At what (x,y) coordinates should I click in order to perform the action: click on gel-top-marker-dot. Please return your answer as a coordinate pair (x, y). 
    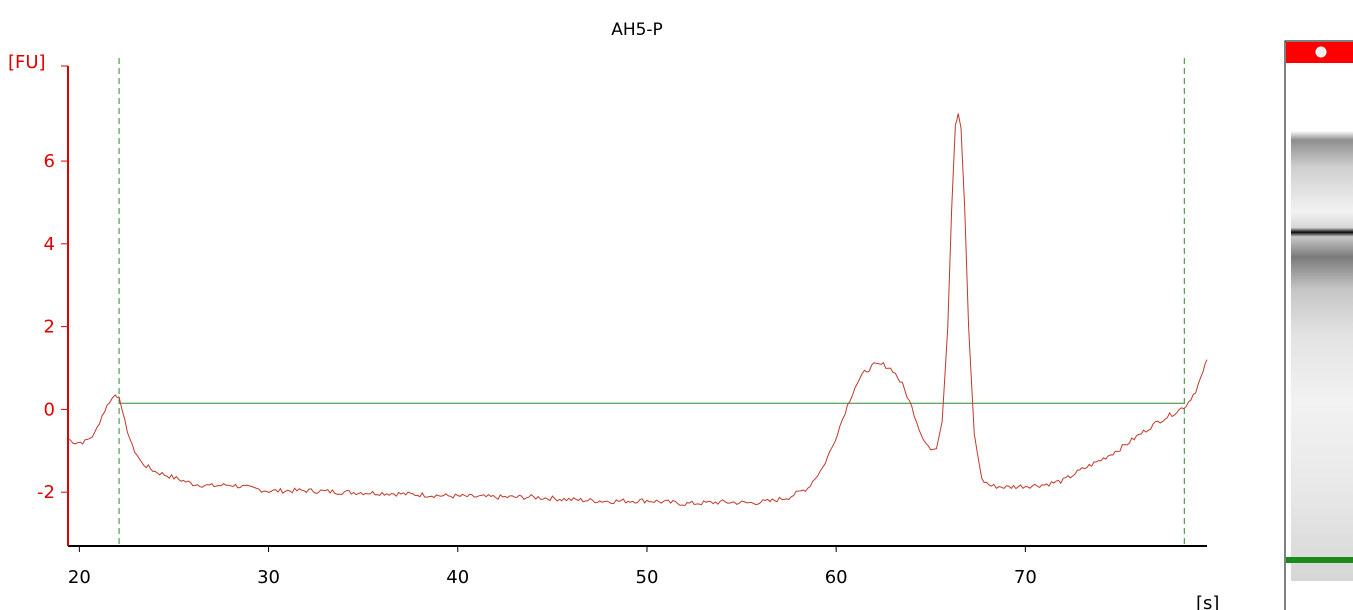
    Looking at the image, I should click on (1321, 52).